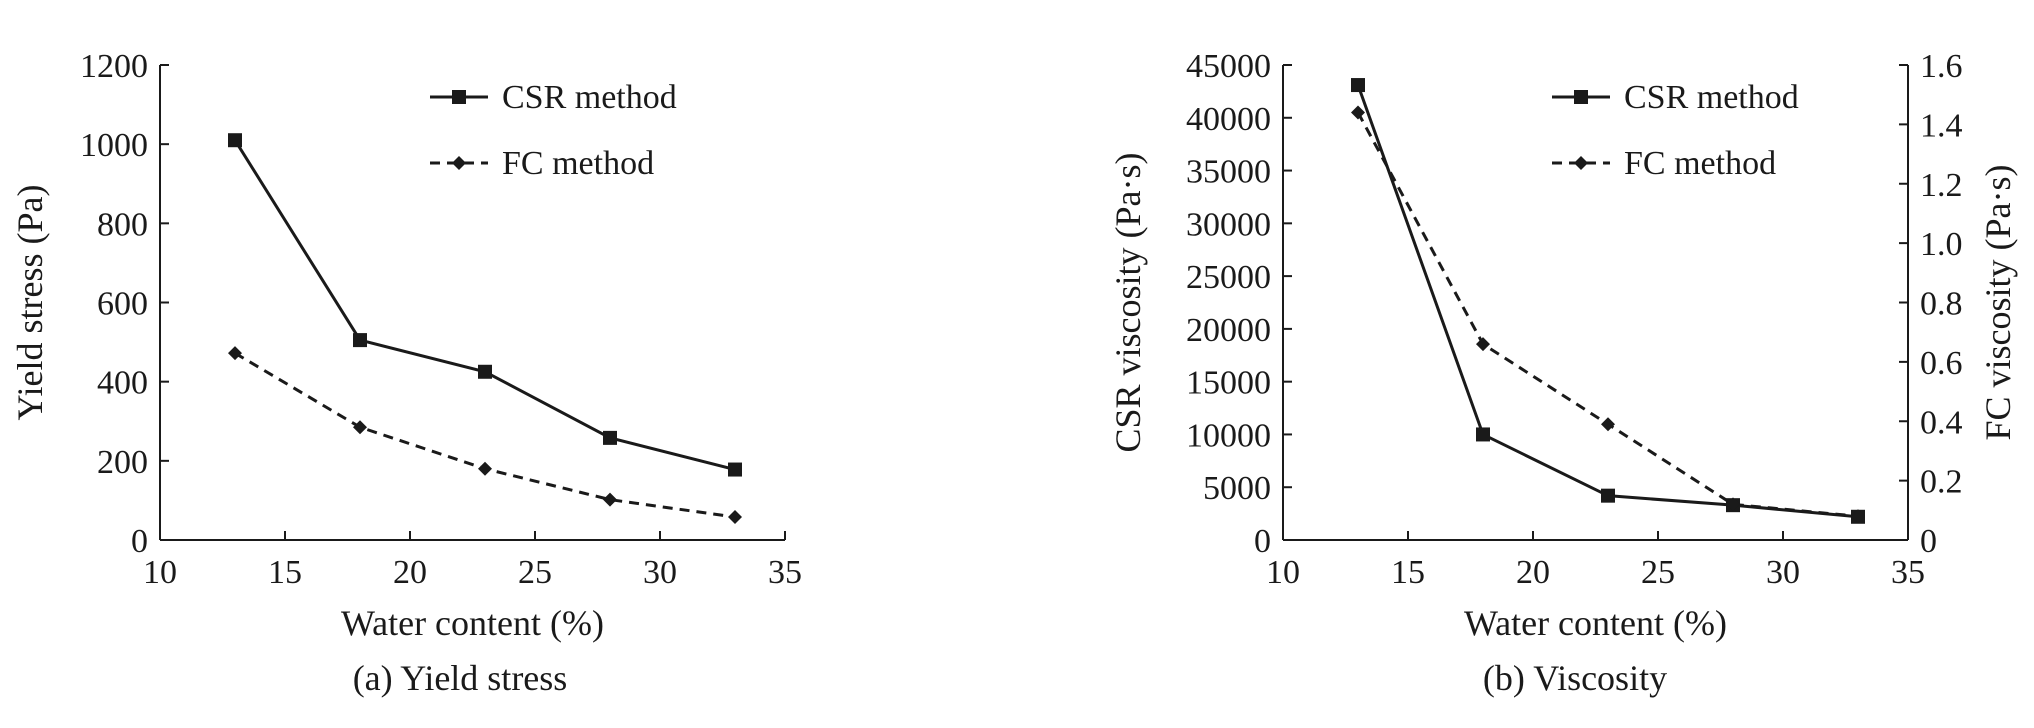  Describe the element at coordinates (1998, 302) in the screenshot. I see `y2-axis-label: FC viscosity (Pa·s)` at that location.